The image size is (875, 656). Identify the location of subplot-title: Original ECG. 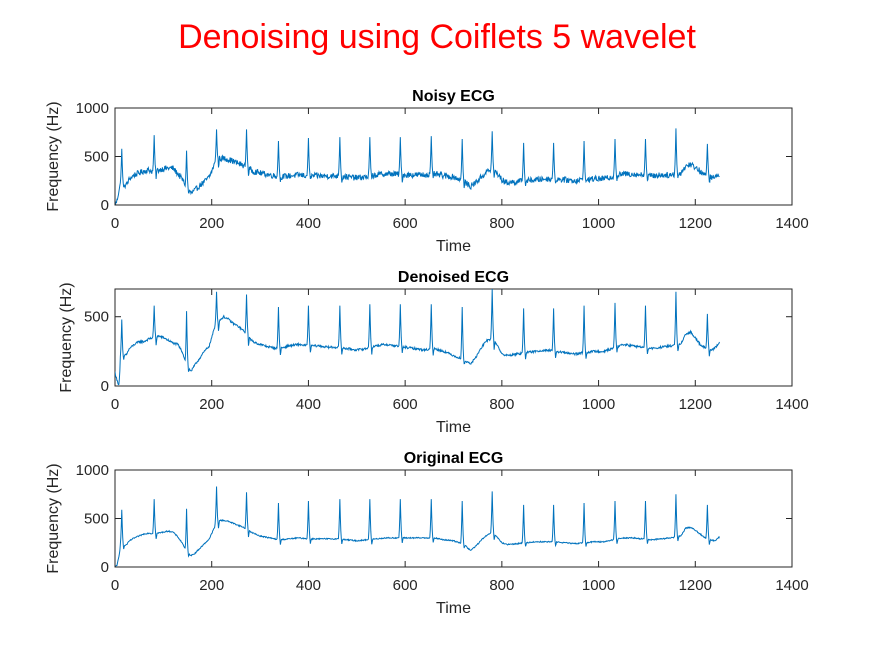
(454, 458).